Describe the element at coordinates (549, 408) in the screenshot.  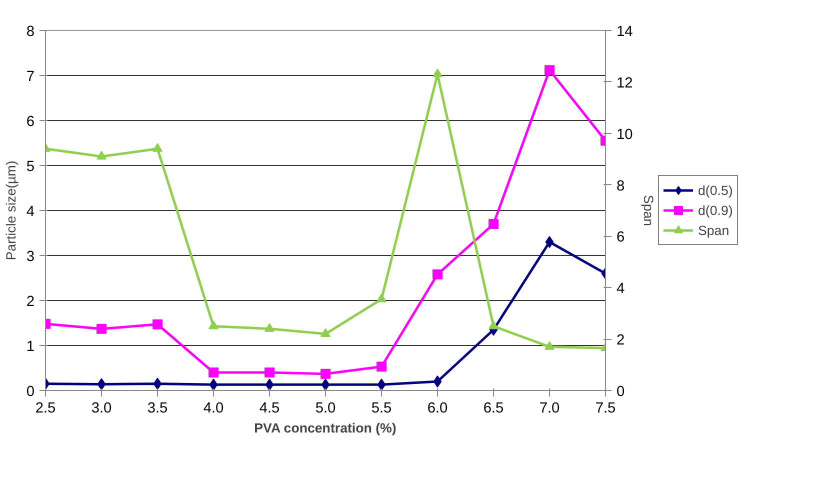
I see `x-tick-label: 7.0` at that location.